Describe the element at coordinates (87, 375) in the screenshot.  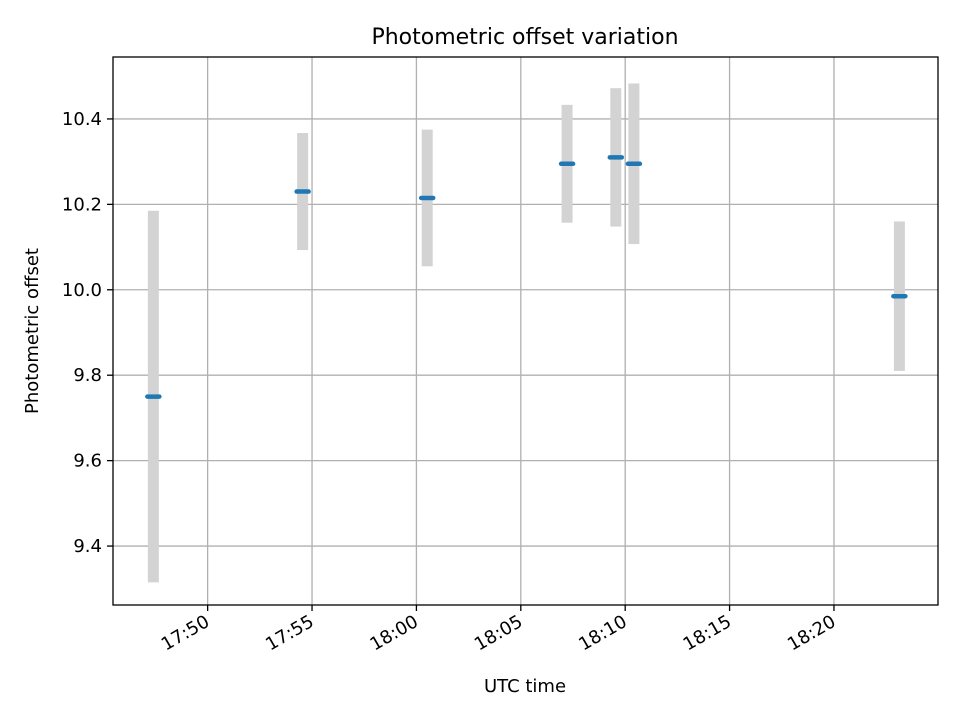
I see `y-tick-label: 9.8` at that location.